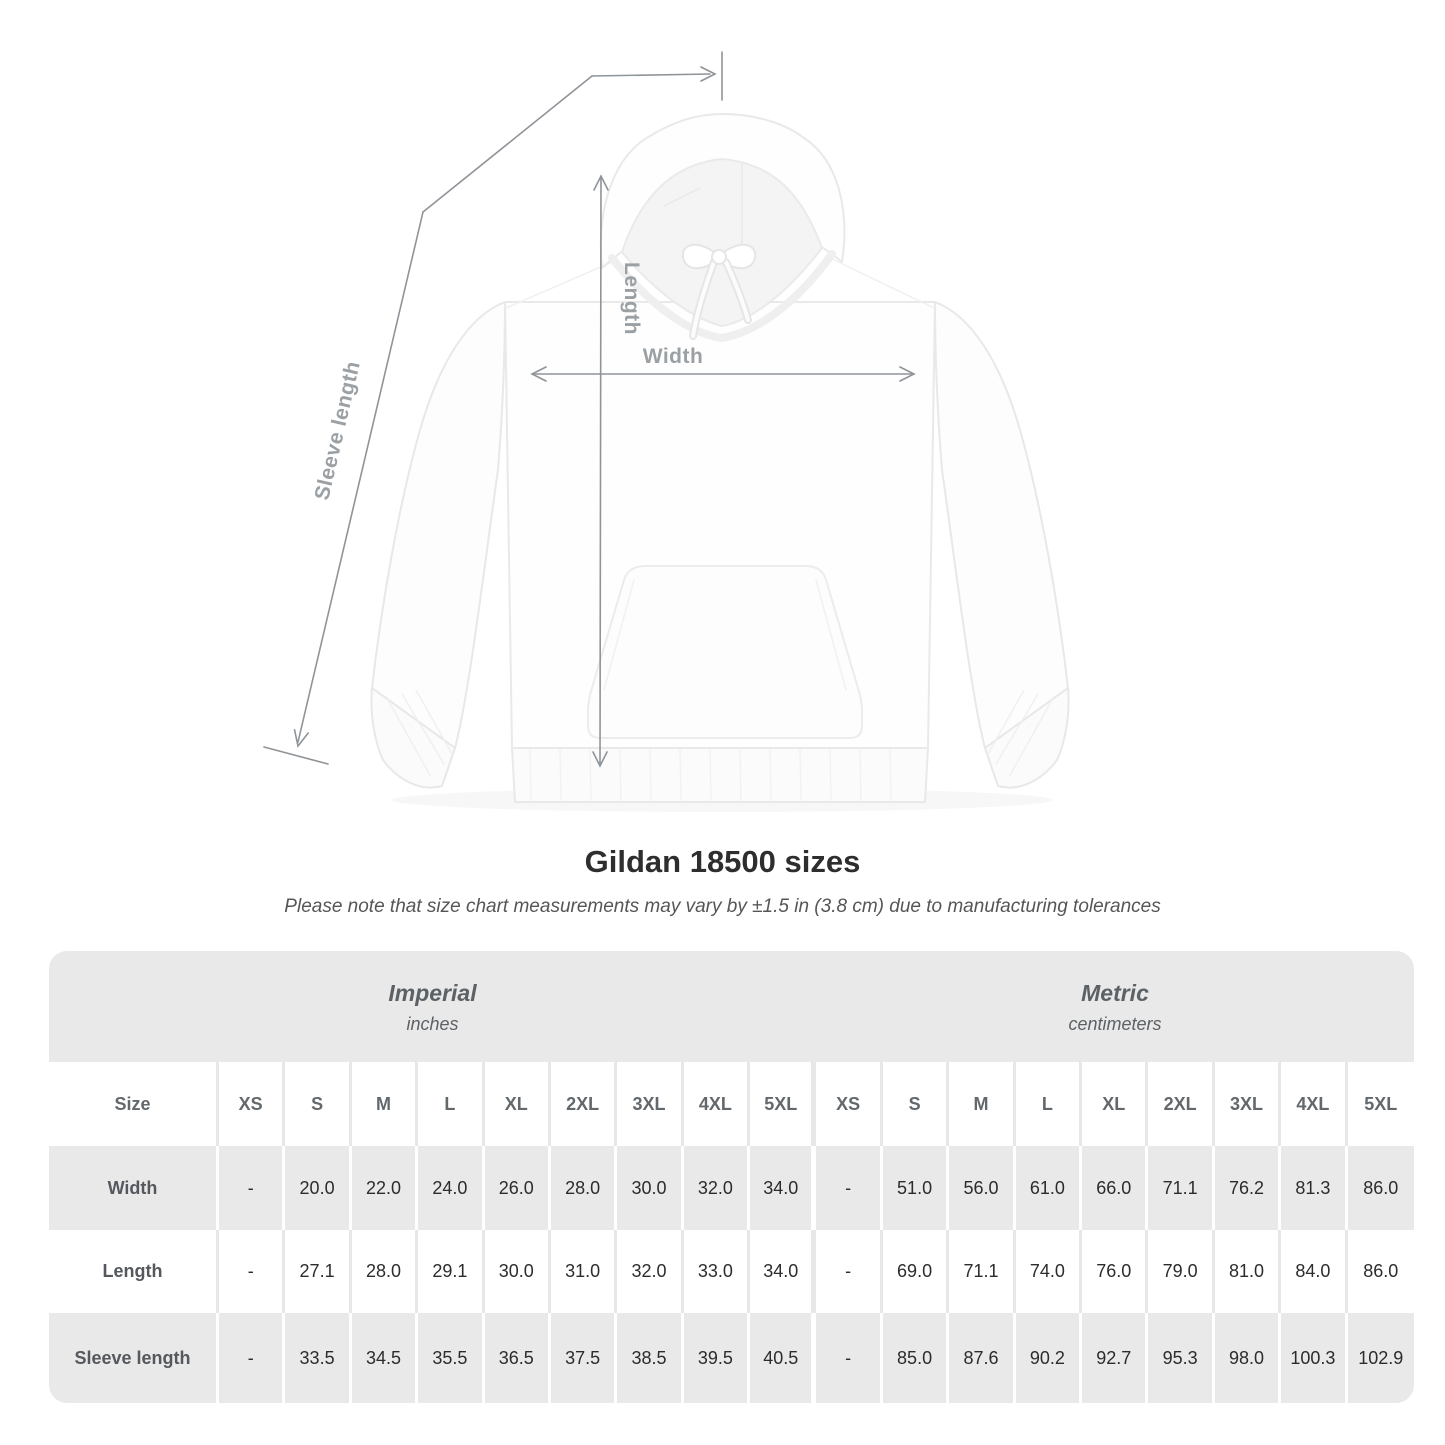 The width and height of the screenshot is (1445, 1445). I want to click on metric-unit: centimeters, so click(1115, 1024).